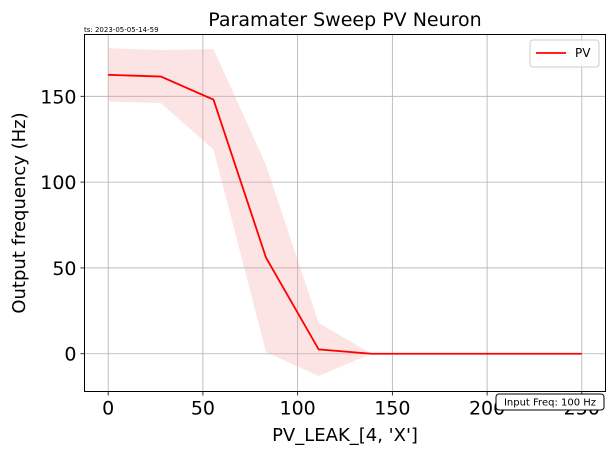 Image resolution: width=615 pixels, height=455 pixels. What do you see at coordinates (298, 409) in the screenshot?
I see `x-tick-label: 100` at bounding box center [298, 409].